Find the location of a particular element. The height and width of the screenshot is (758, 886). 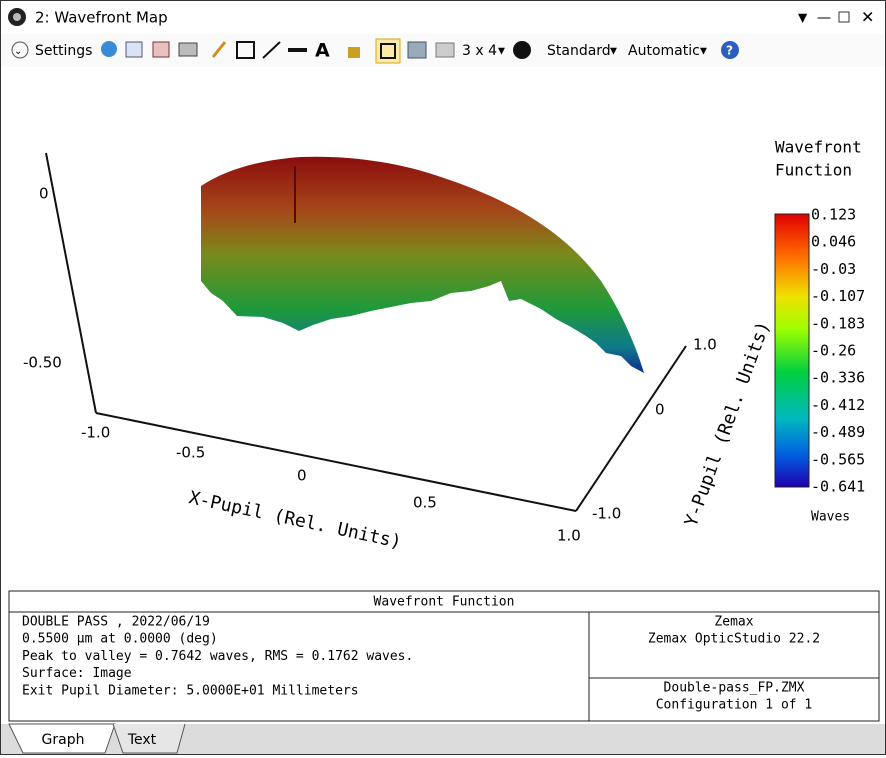

rectangle-icon is located at coordinates (245, 50).